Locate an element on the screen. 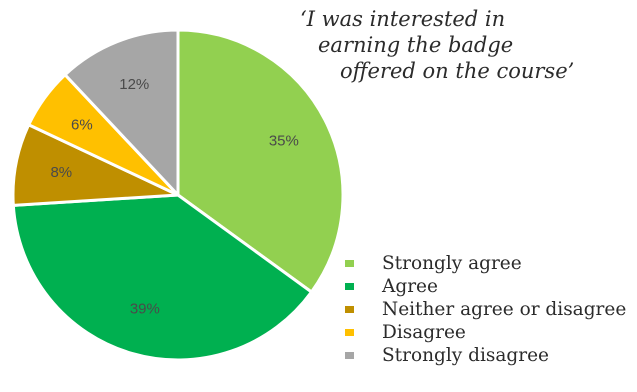 Image resolution: width=637 pixels, height=392 pixels. legend-item-agree: Agree is located at coordinates (485, 286).